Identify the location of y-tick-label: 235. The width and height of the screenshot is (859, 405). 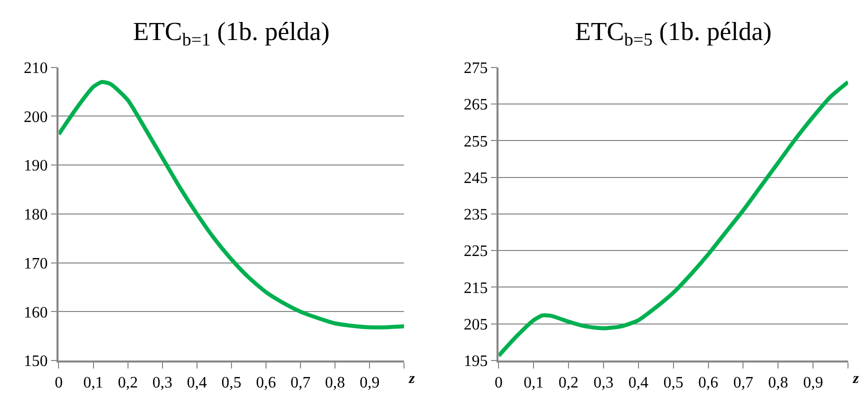
(476, 215).